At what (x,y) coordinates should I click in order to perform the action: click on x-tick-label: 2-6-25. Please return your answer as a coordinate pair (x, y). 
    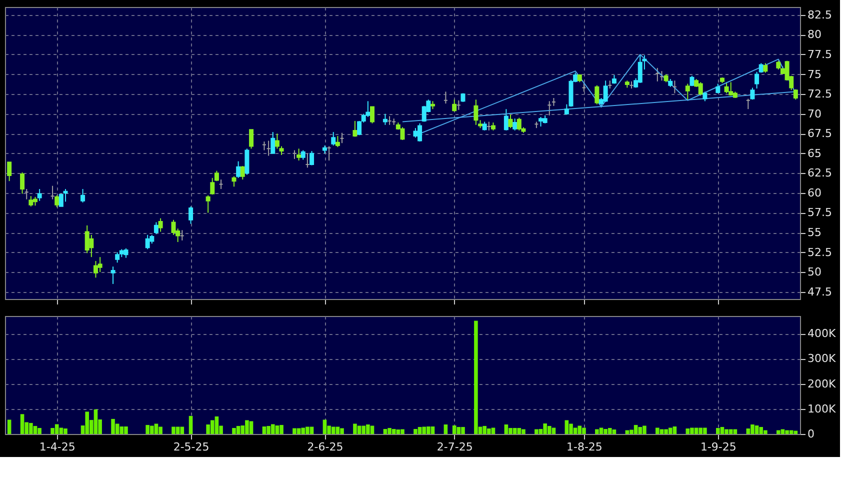
    Looking at the image, I should click on (325, 447).